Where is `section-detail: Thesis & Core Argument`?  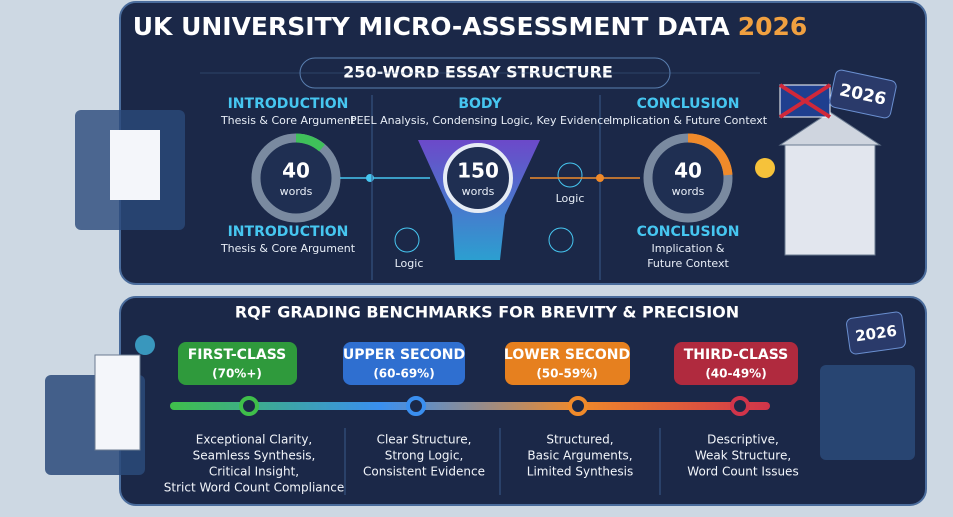
section-detail: Thesis & Core Argument is located at coordinates (288, 120).